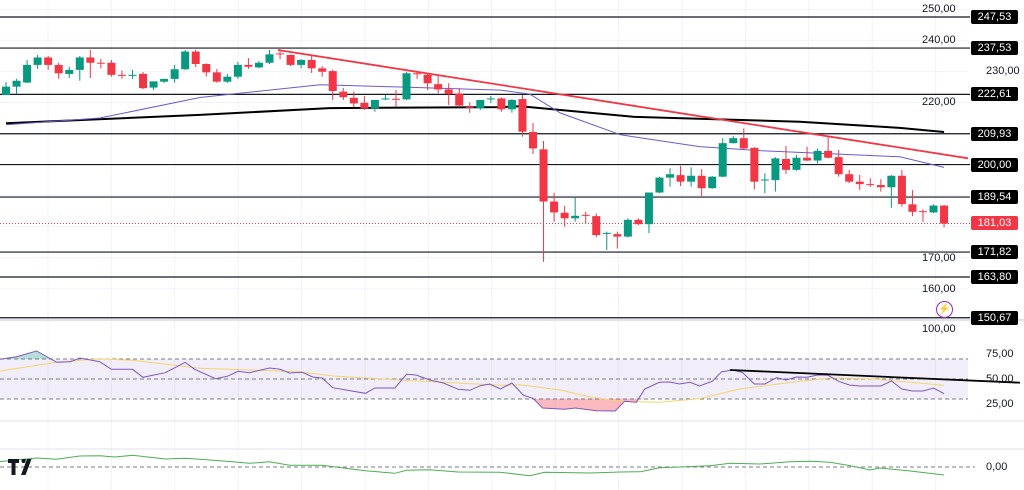  What do you see at coordinates (939, 102) in the screenshot?
I see `price-tick-label: 220,00` at bounding box center [939, 102].